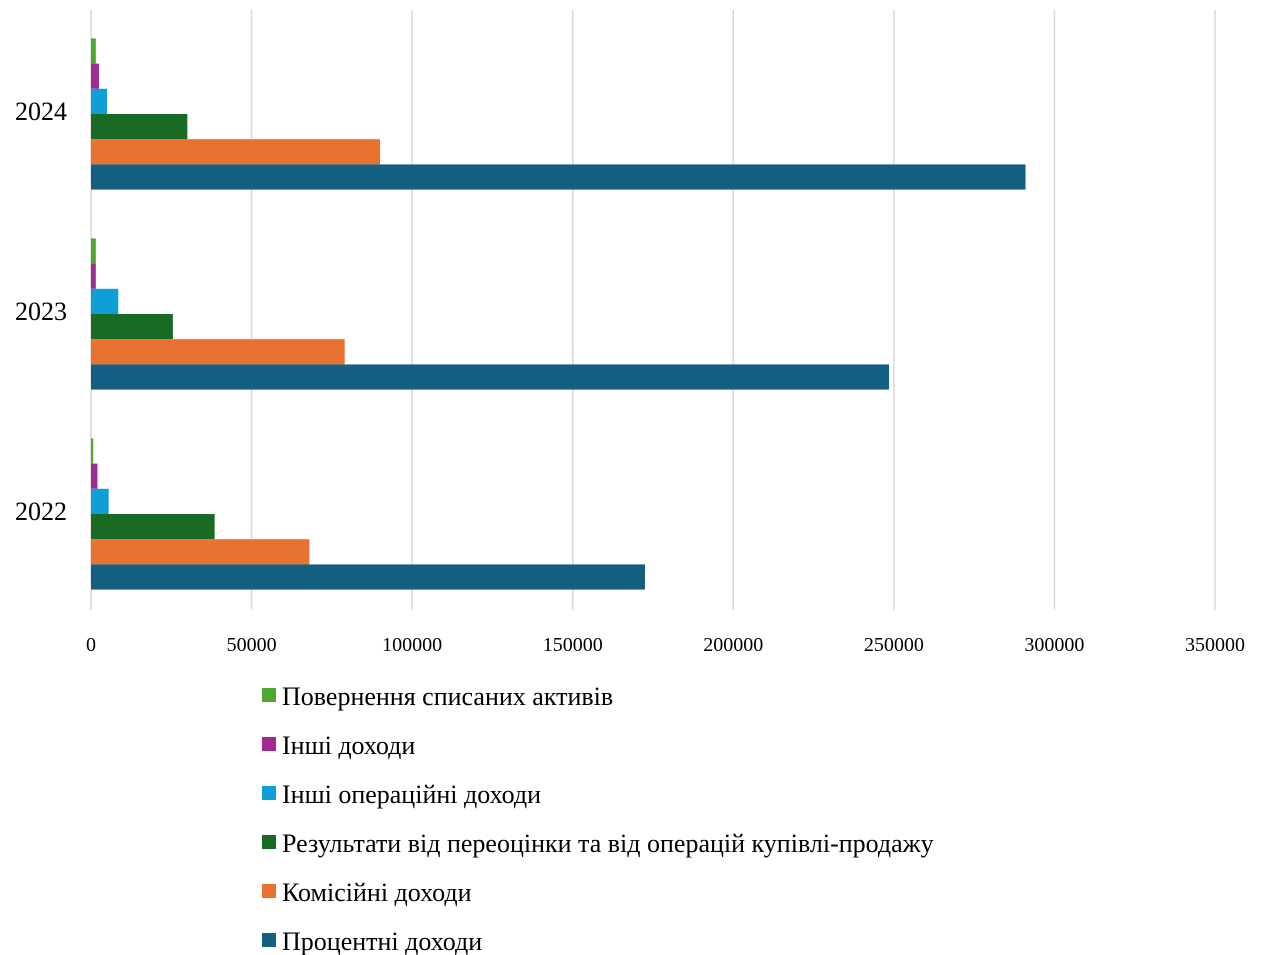  What do you see at coordinates (894, 645) in the screenshot?
I see `x-tick-label: 250000` at bounding box center [894, 645].